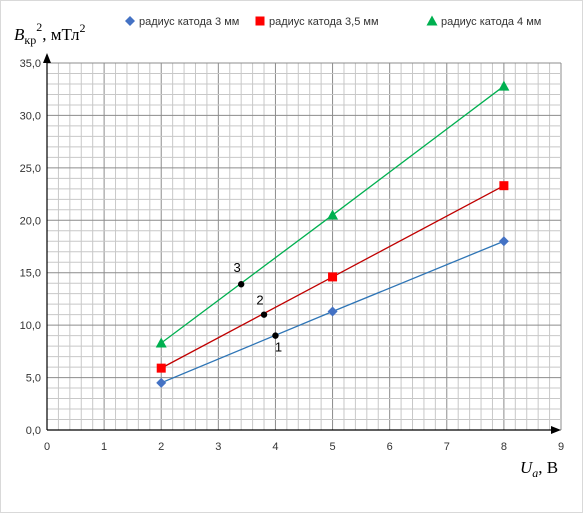 This screenshot has width=583, height=513. I want to click on annotation-label: 3, so click(237, 267).